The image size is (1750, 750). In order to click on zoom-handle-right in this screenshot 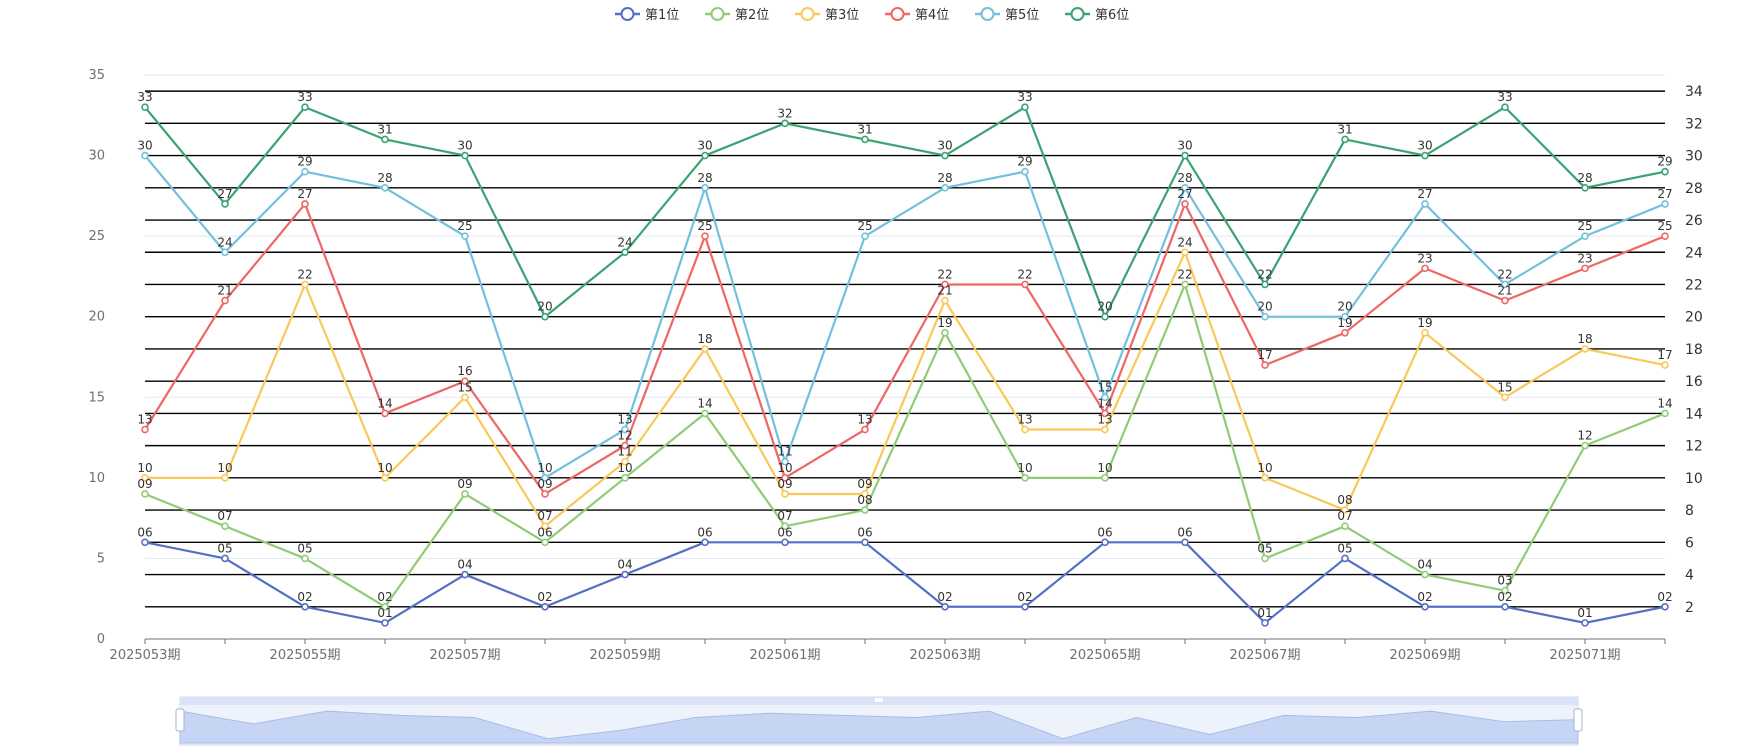, I will do `click(1578, 720)`.